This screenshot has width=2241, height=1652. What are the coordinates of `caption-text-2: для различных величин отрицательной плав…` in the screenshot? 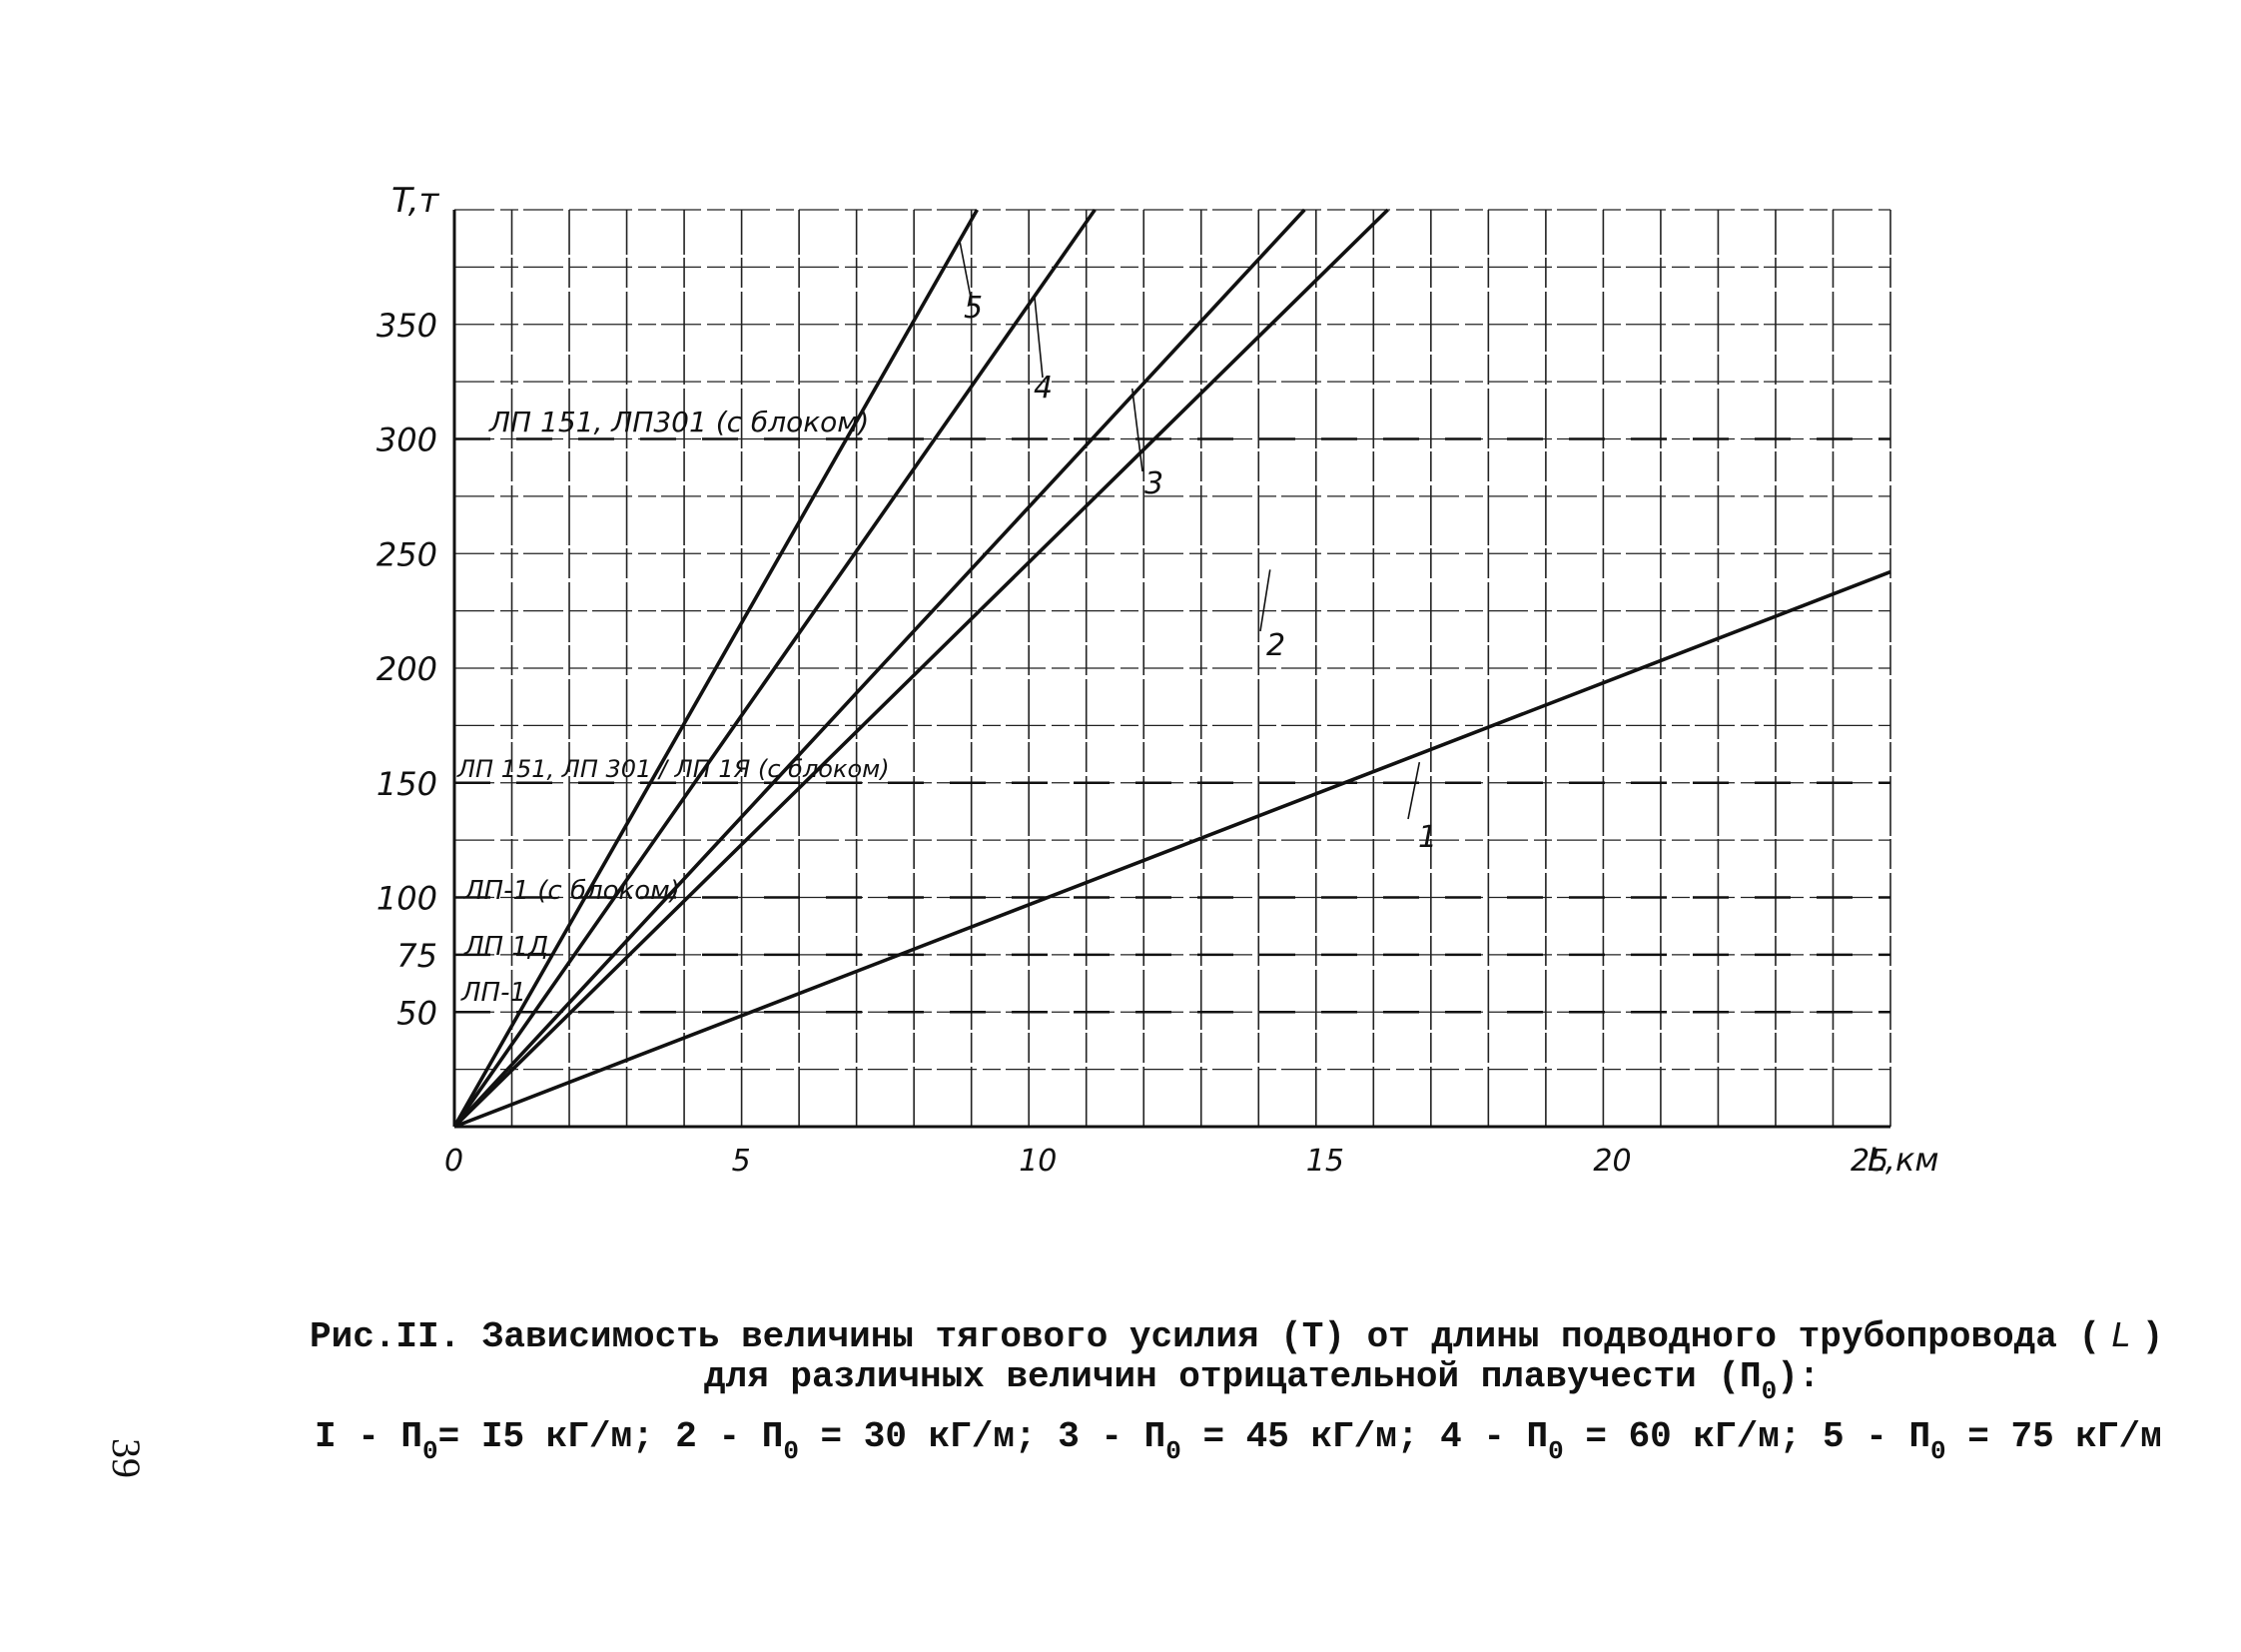 It's located at (1233, 1376).